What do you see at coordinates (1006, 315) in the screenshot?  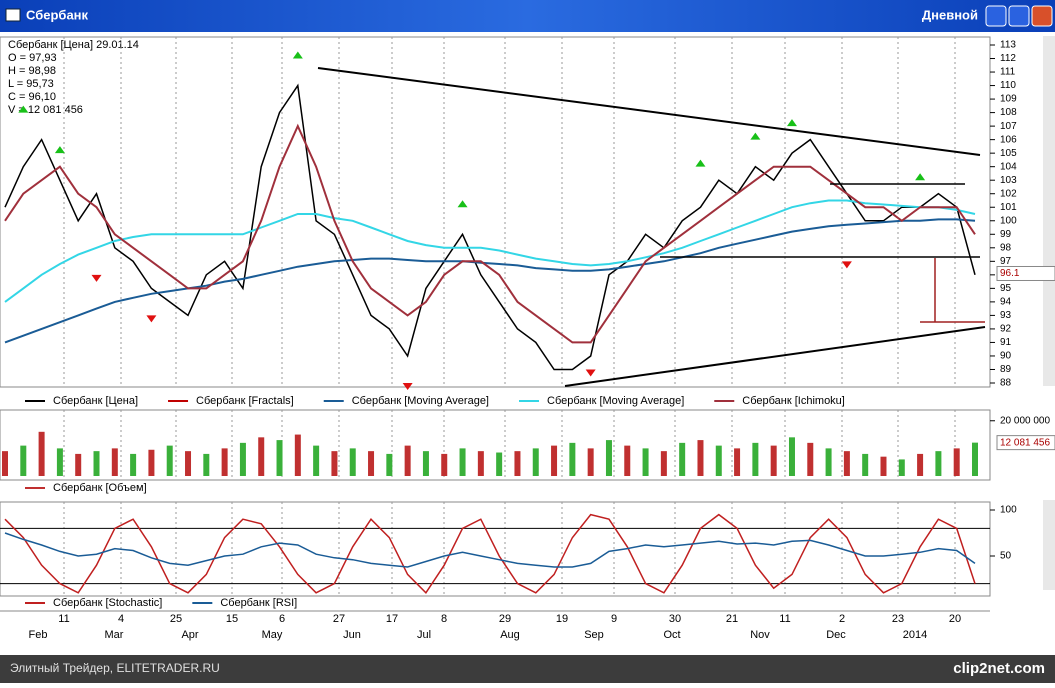 I see `y-tick-label: 93` at bounding box center [1006, 315].